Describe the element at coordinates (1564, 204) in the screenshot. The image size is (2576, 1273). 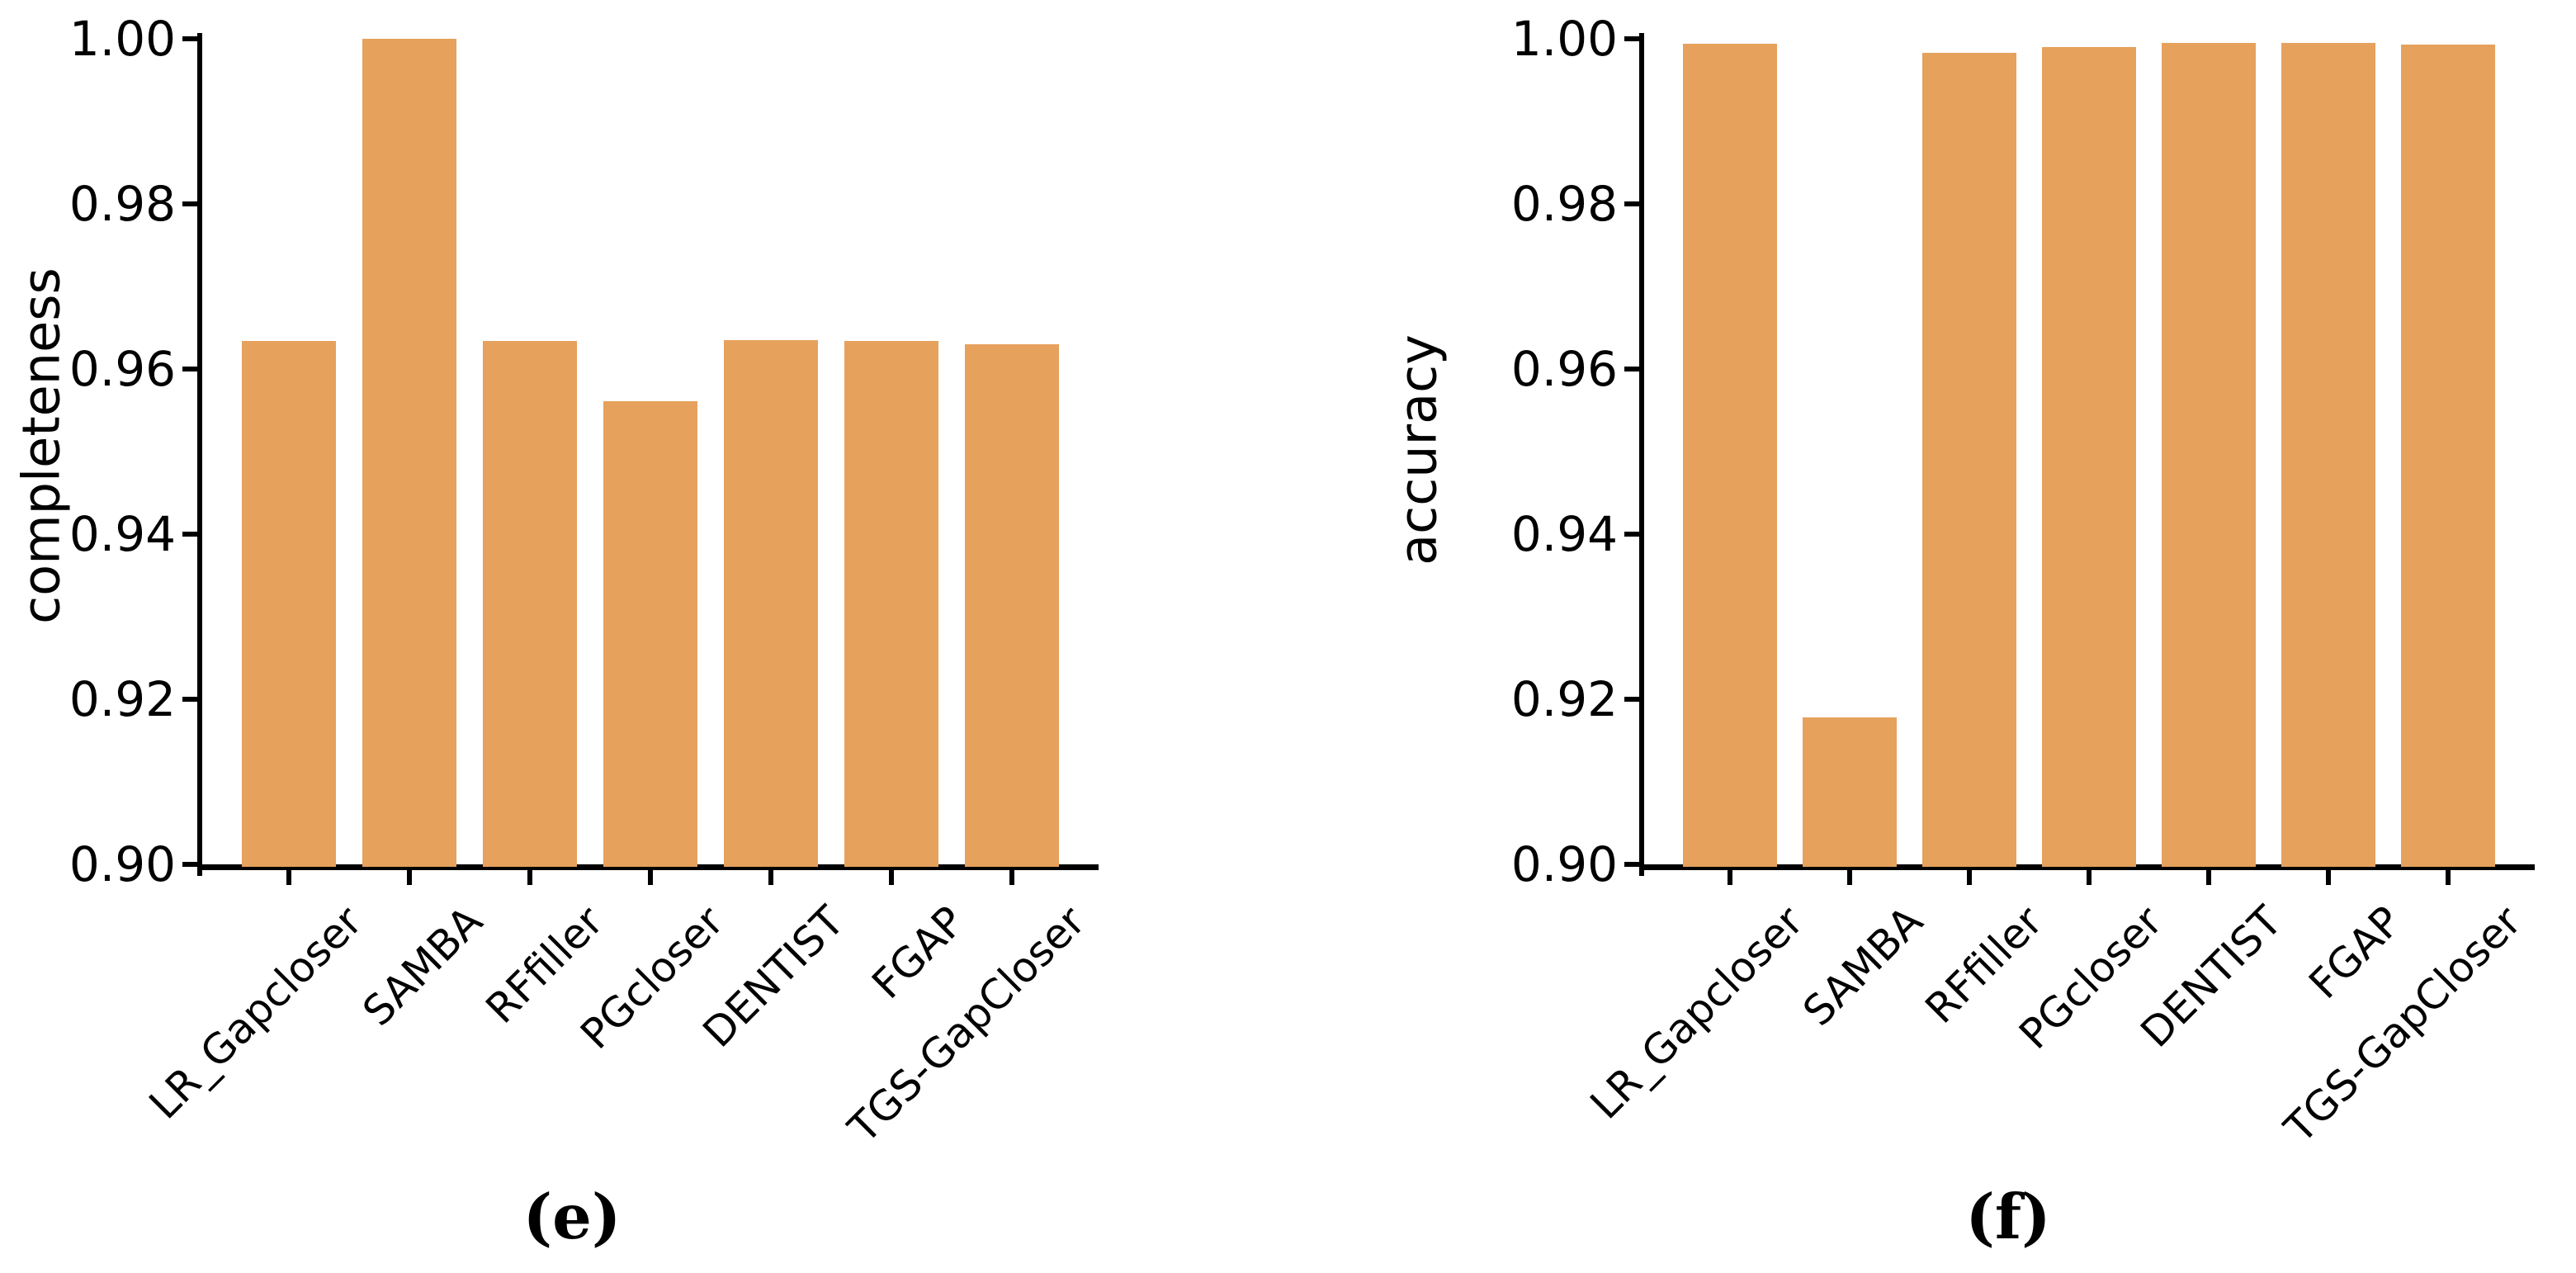
I see `y-tick-label-f: 0.98` at that location.